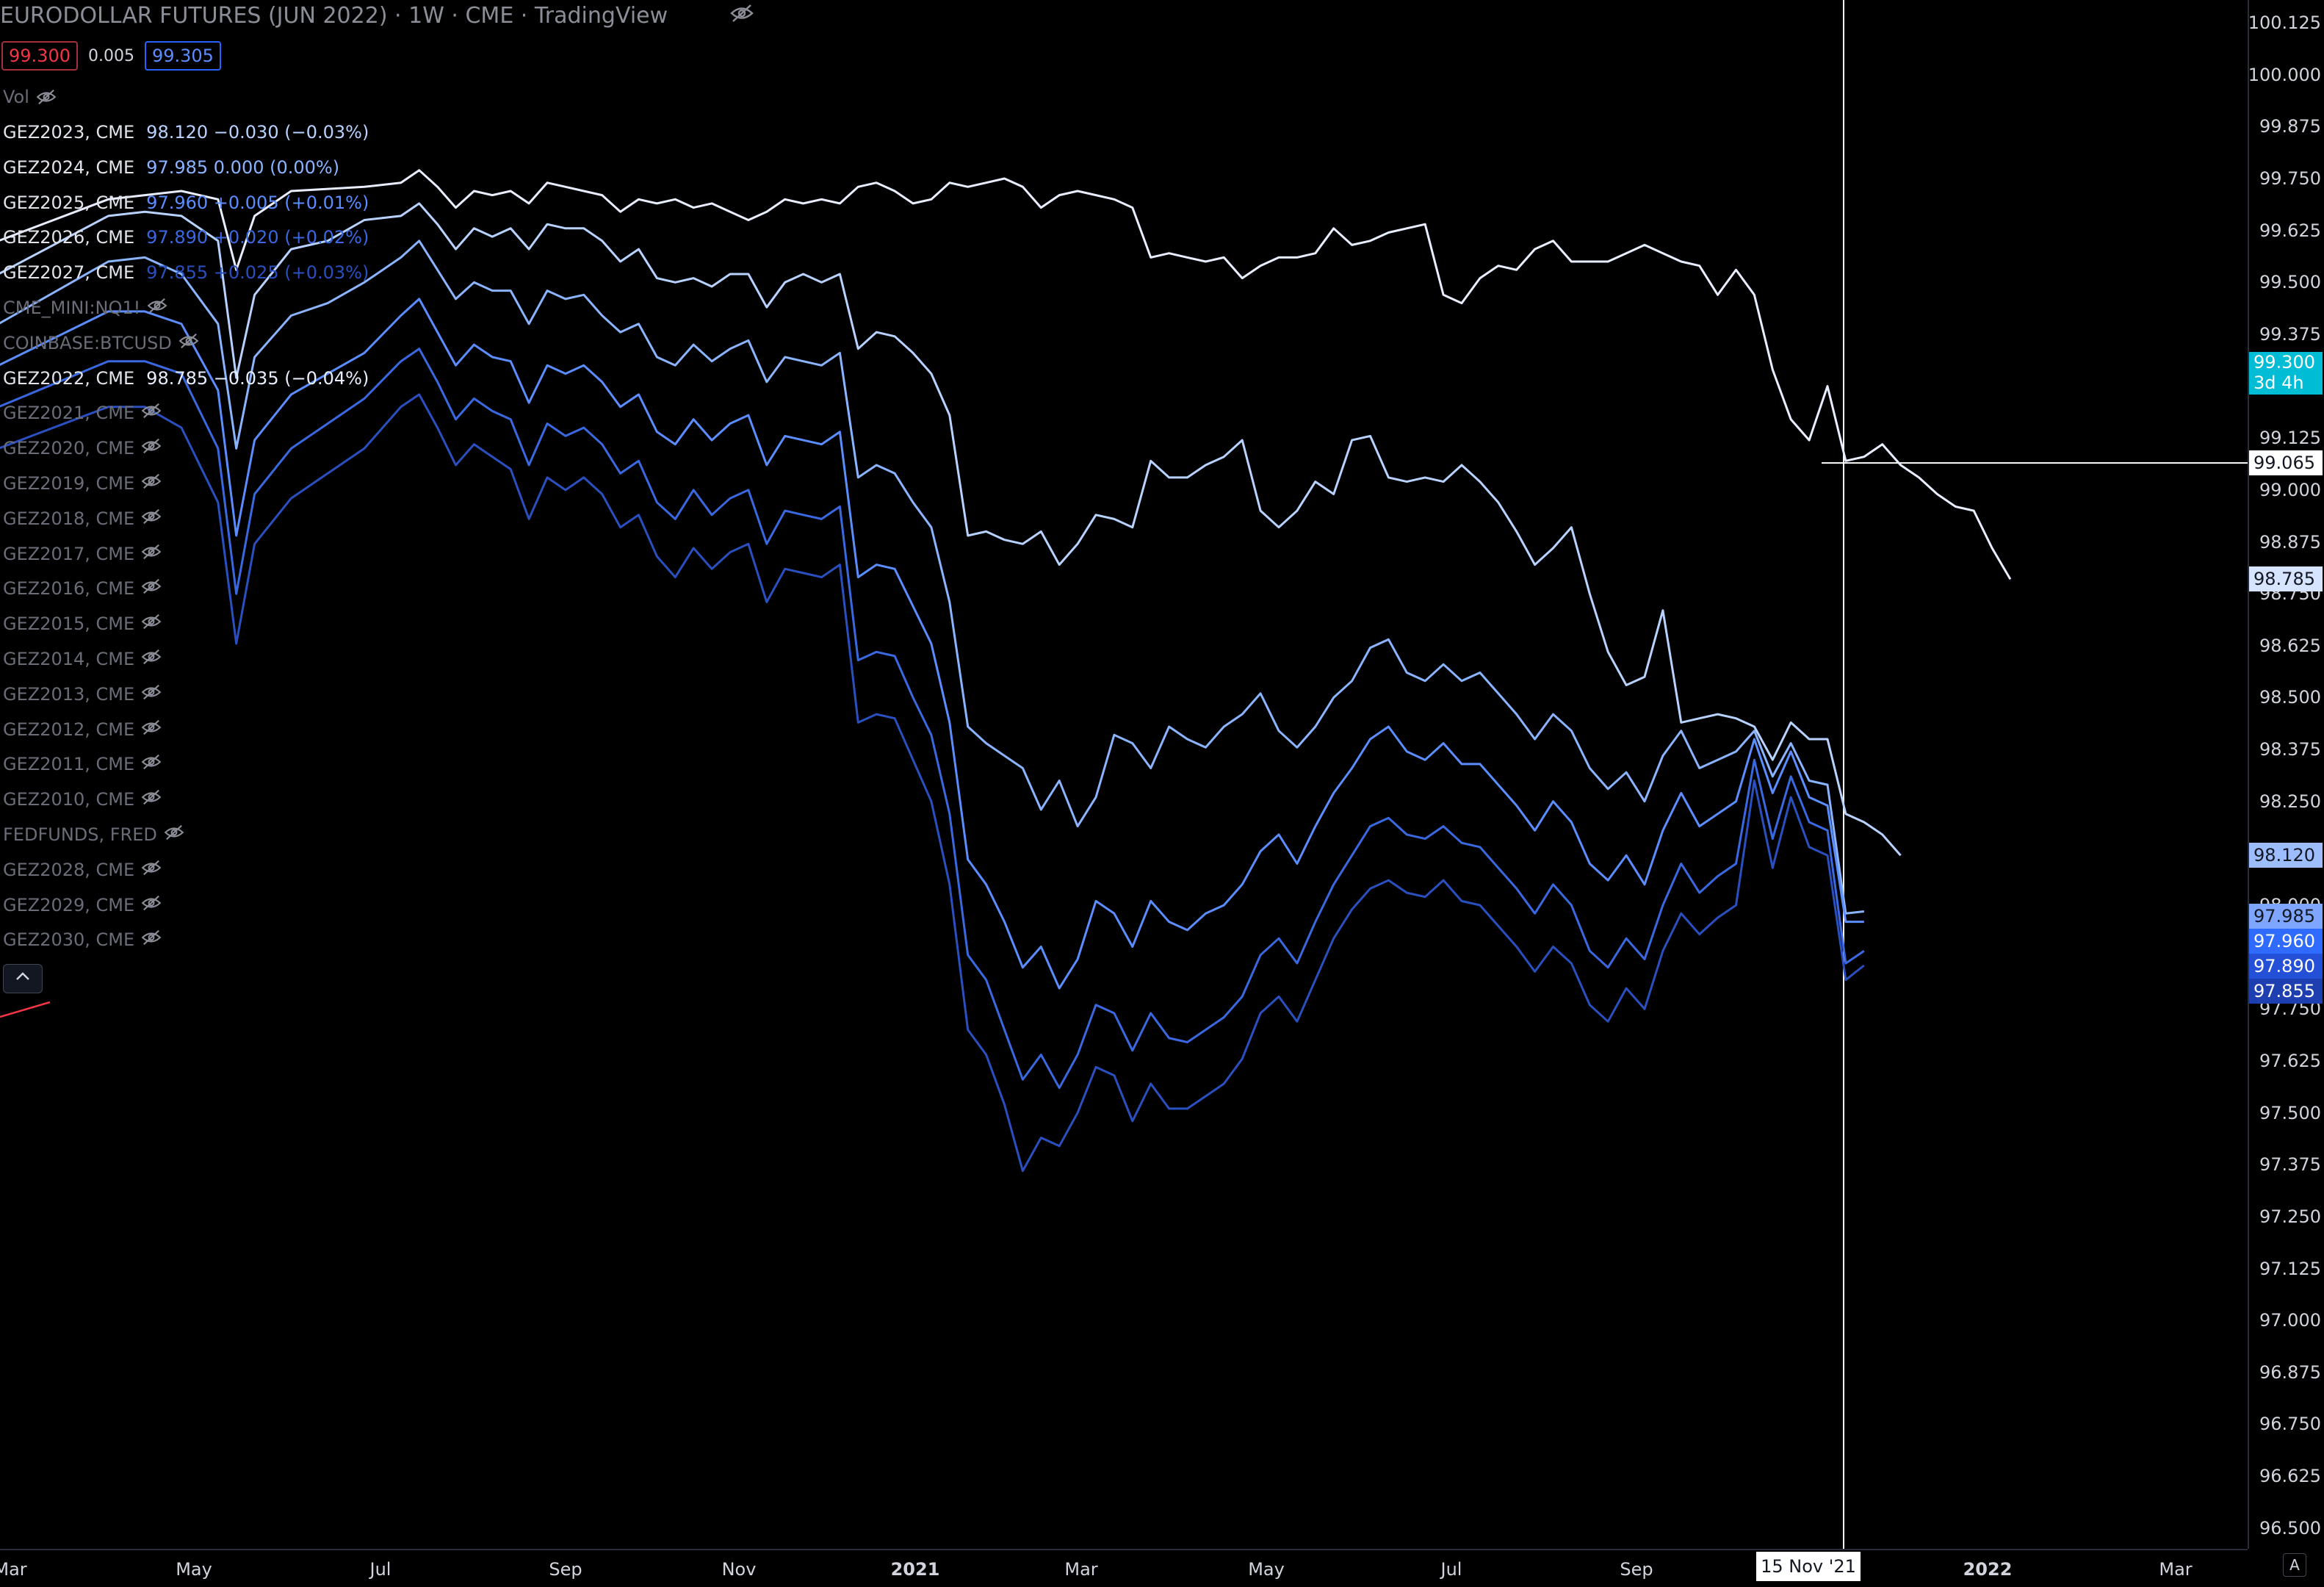  Describe the element at coordinates (82, 764) in the screenshot. I see `legend-item: GEZ2011, CME` at that location.